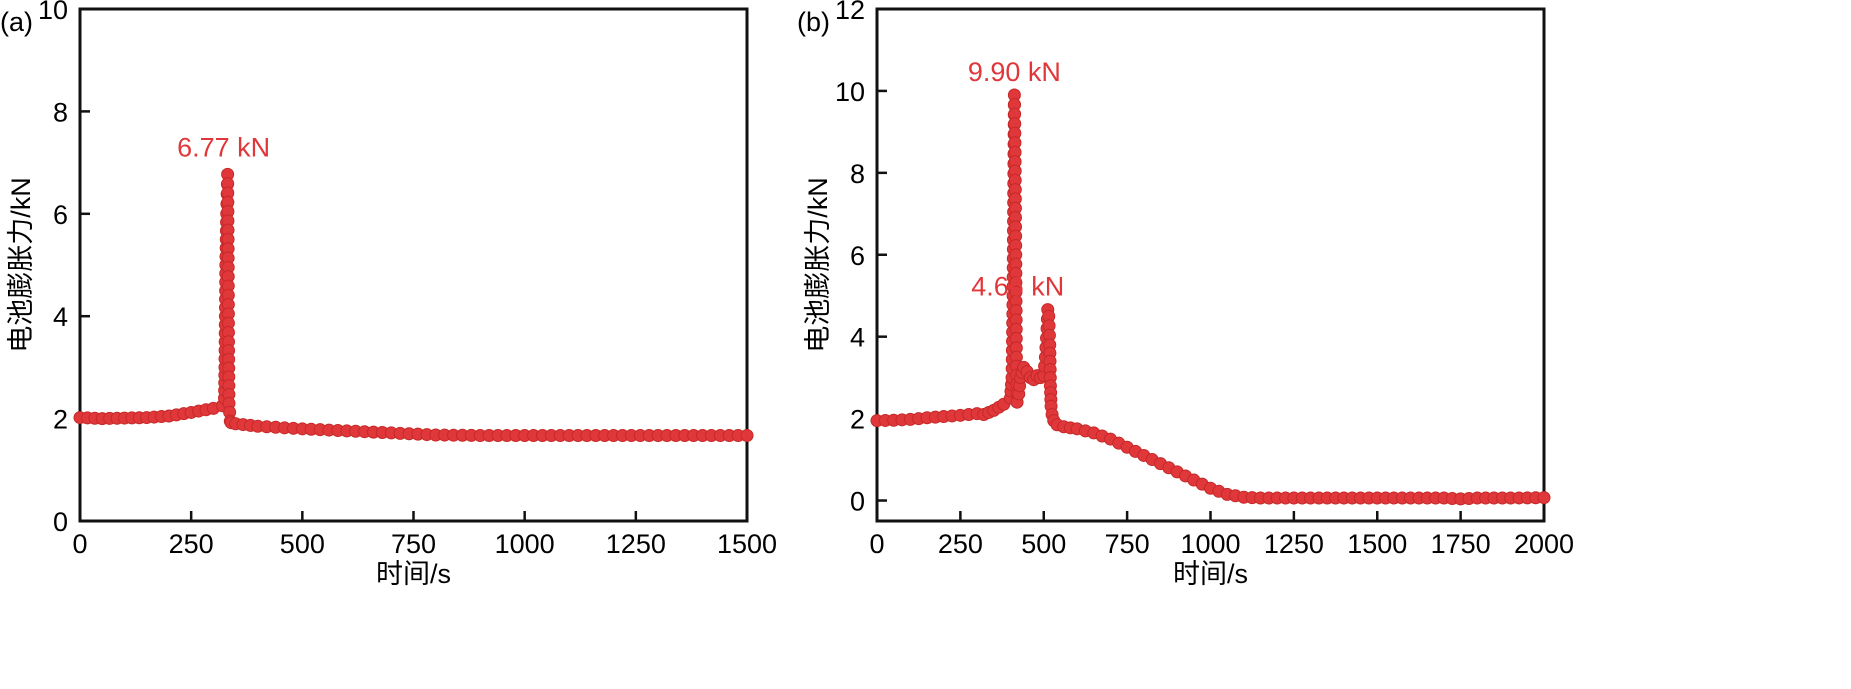 Image resolution: width=1851 pixels, height=689 pixels. What do you see at coordinates (53, 12) in the screenshot?
I see `y-tick-label-a: 10` at bounding box center [53, 12].